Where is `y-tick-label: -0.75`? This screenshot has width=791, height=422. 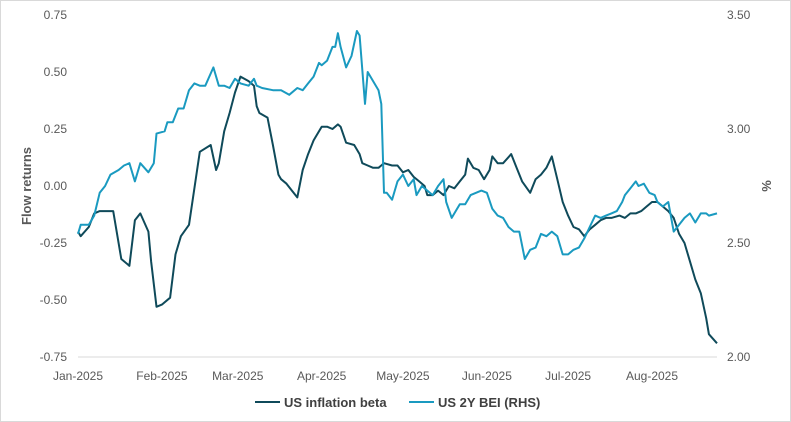
y-tick-label: -0.75 is located at coordinates (54, 357).